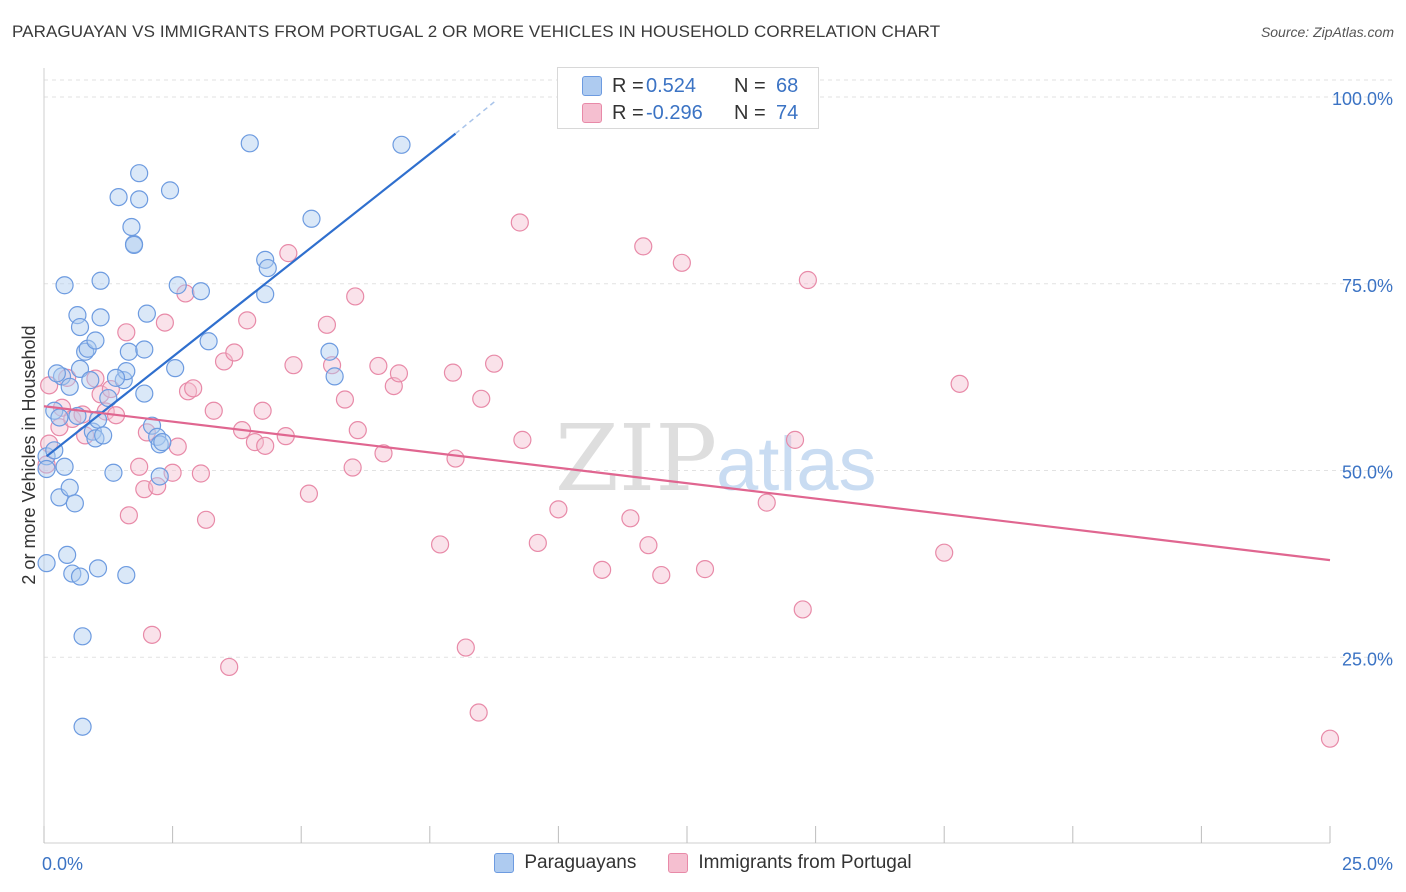 Image resolution: width=1406 pixels, height=892 pixels. Describe the element at coordinates (1367, 473) in the screenshot. I see `y-tick-label: 50.0%` at that location.